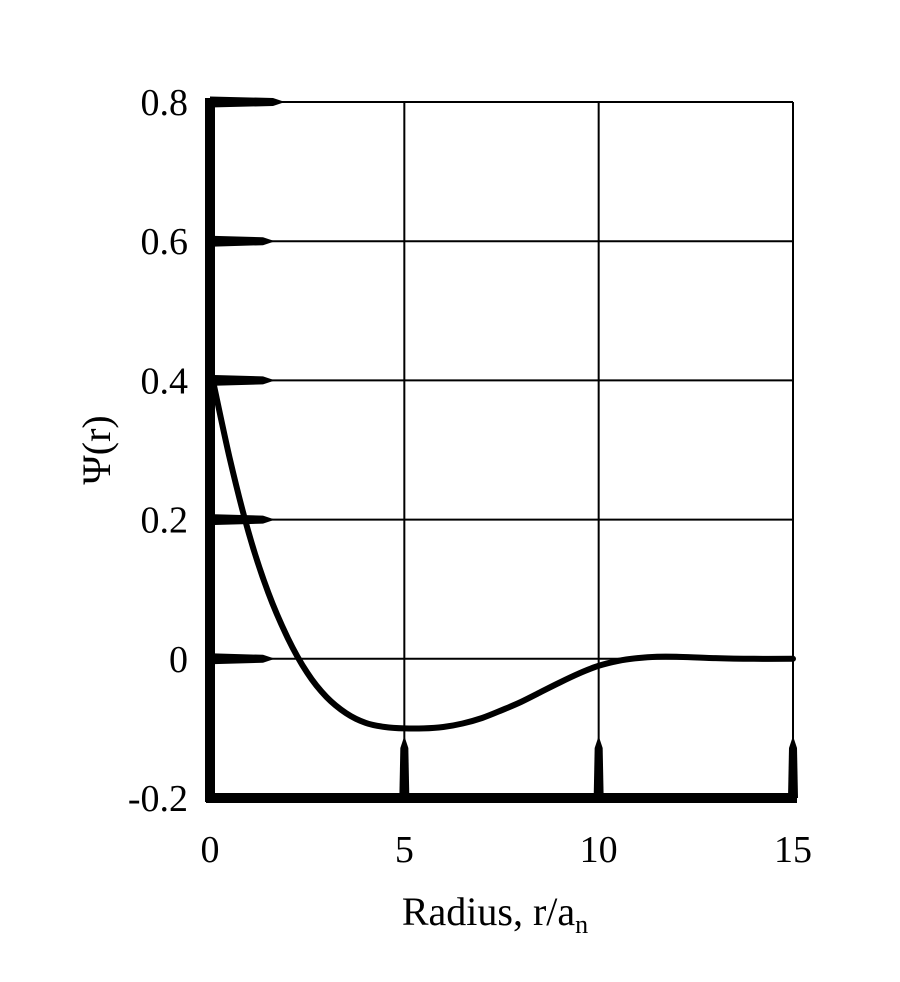 This screenshot has height=982, width=900. What do you see at coordinates (96, 449) in the screenshot?
I see `y-axis-label: Ψ(r)` at bounding box center [96, 449].